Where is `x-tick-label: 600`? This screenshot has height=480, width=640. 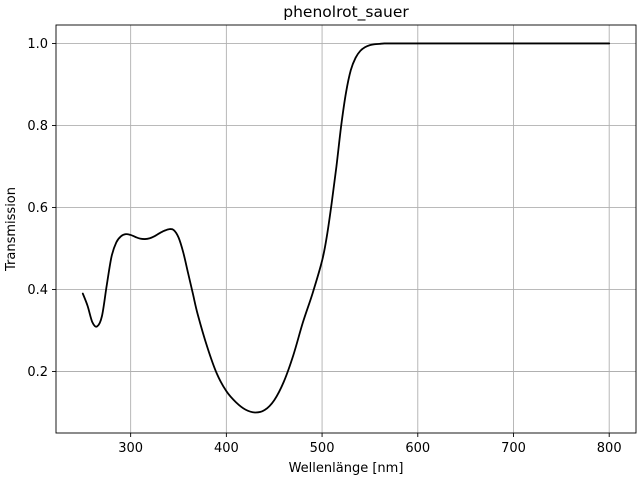
x-tick-label: 600 is located at coordinates (417, 448).